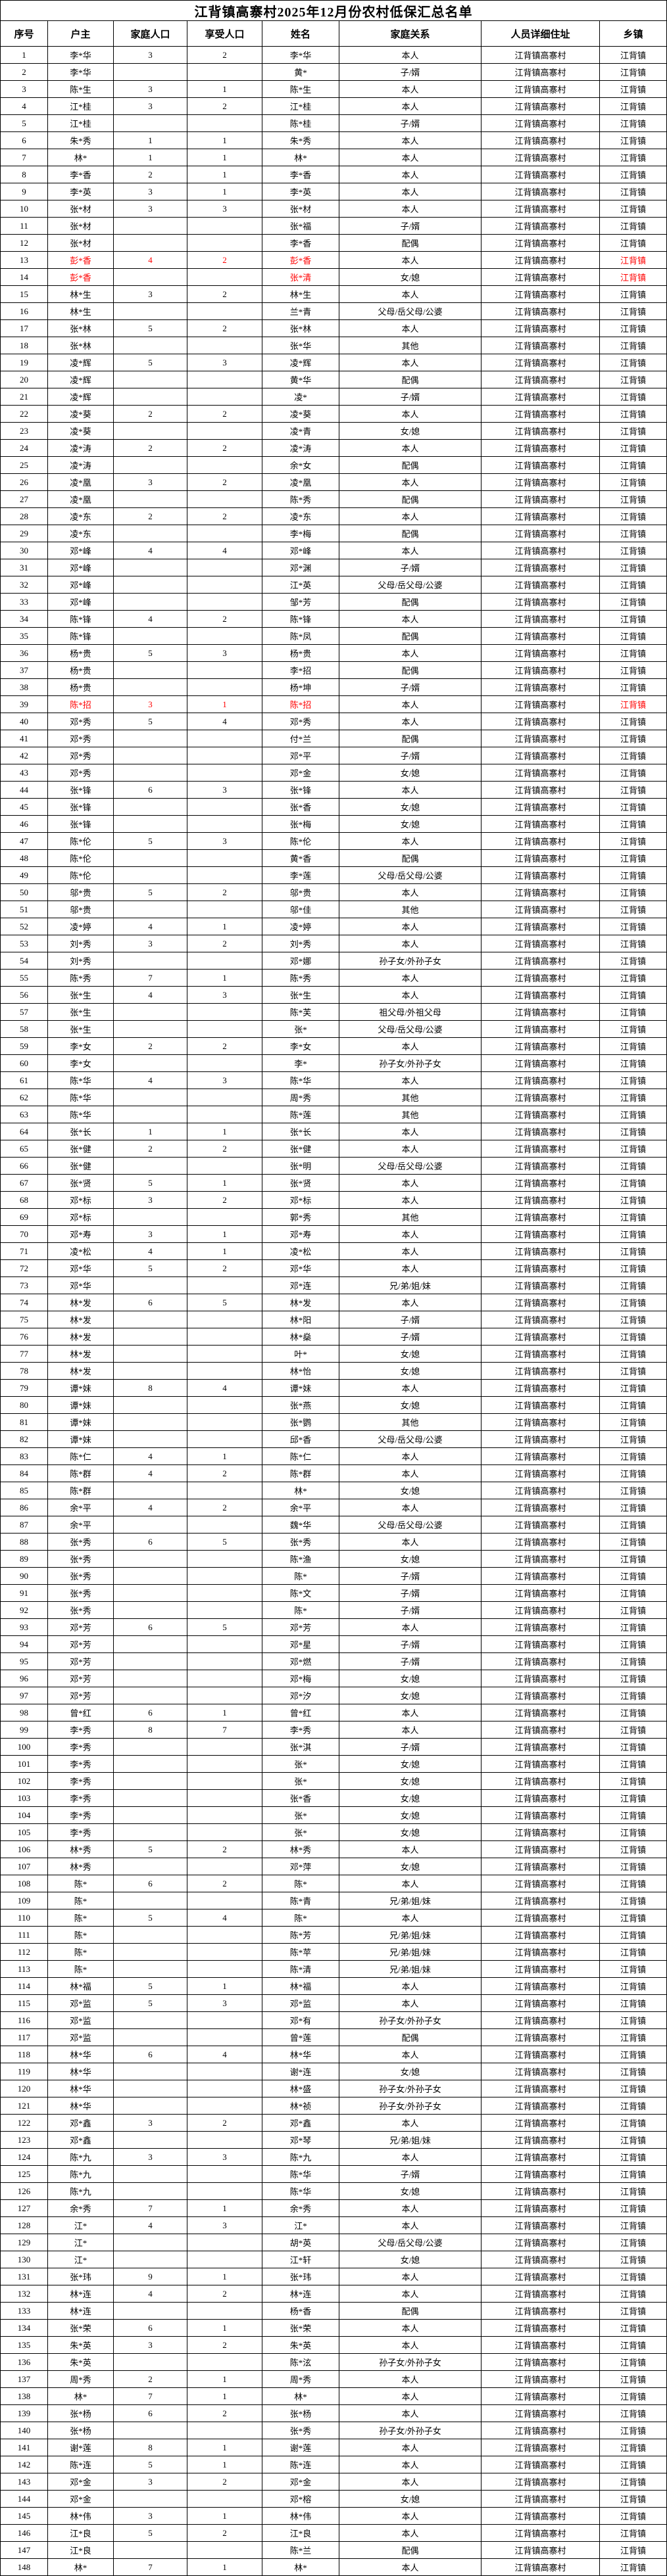 Image resolution: width=667 pixels, height=2576 pixels. I want to click on table-row: 102 李*秀 张* 女/媳 江背镇高寨村 江背镇, so click(333, 1781).